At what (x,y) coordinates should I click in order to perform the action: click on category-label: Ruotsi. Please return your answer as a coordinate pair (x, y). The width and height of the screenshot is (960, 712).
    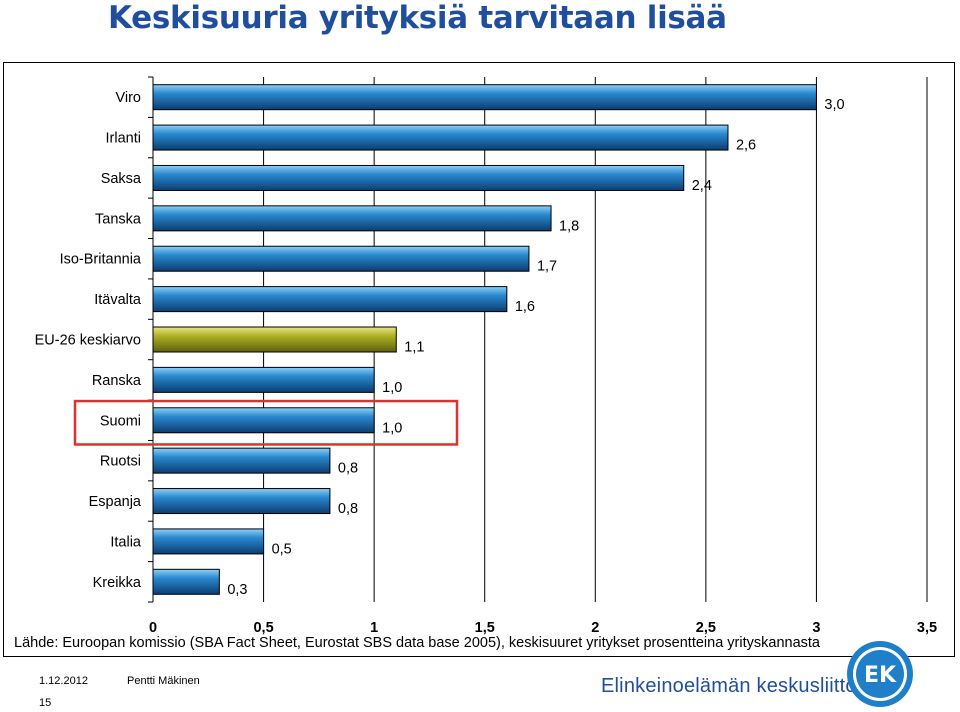
    Looking at the image, I should click on (120, 462).